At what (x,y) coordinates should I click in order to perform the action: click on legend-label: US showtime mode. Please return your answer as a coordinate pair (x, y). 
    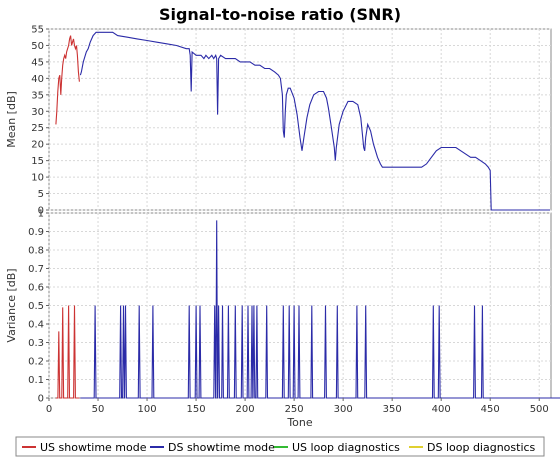
    Looking at the image, I should click on (93, 447).